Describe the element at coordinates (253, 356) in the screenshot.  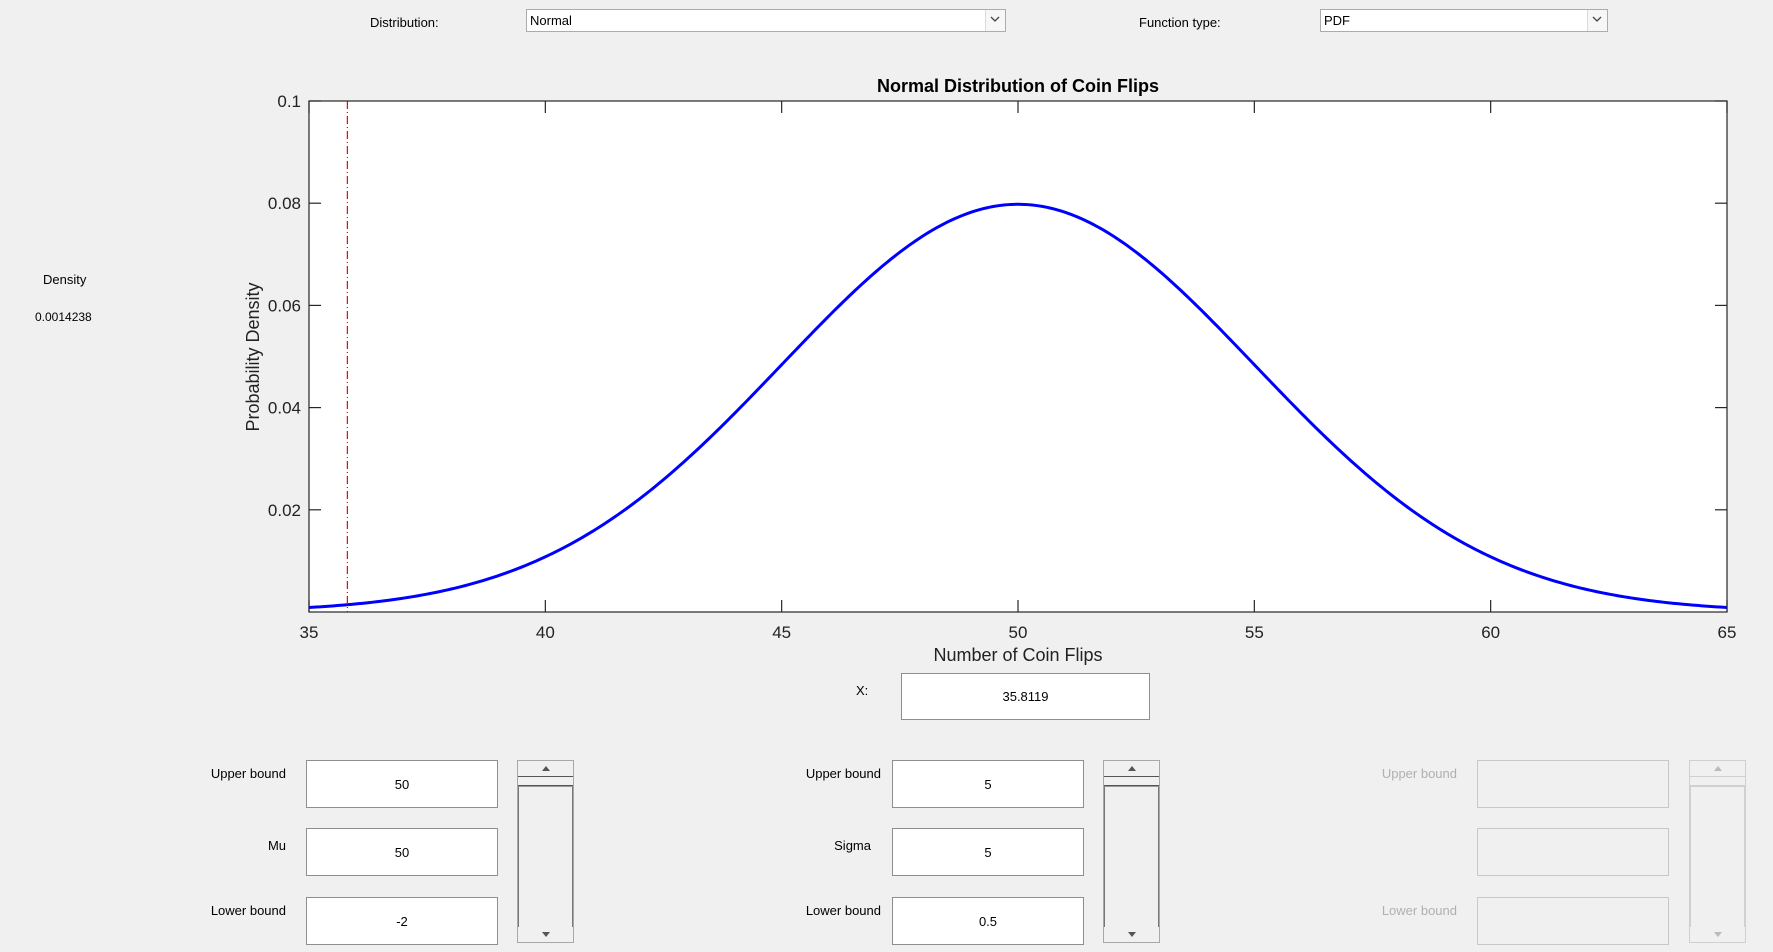
I see `y-axis-label: Probability Density` at that location.